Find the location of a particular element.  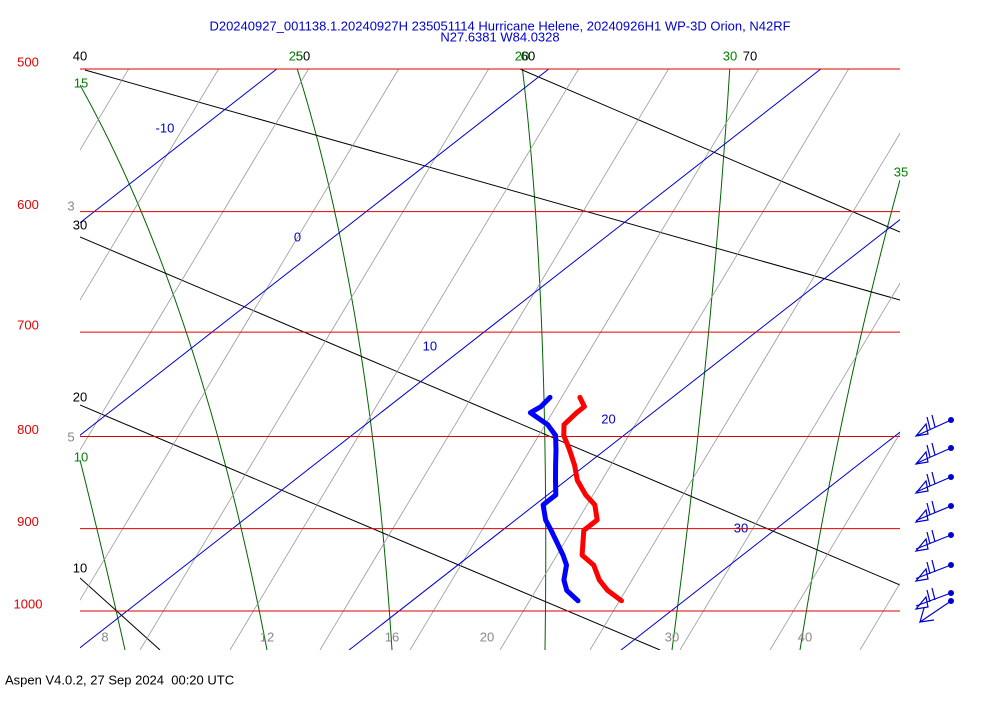

mixing-ratio-label: 30 is located at coordinates (672, 636).